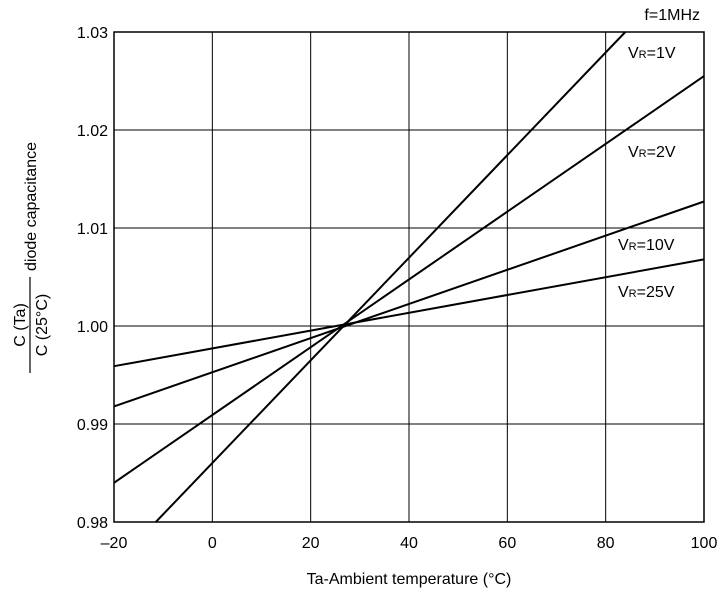 This screenshot has height=594, width=720. Describe the element at coordinates (646, 292) in the screenshot. I see `series-label-vr-25v: VR=25V` at that location.